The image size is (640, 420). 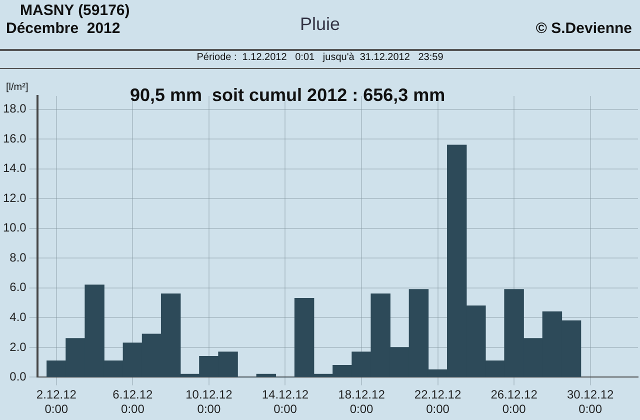 What do you see at coordinates (14, 197) in the screenshot?
I see `y-tick-label: 12.0` at bounding box center [14, 197].